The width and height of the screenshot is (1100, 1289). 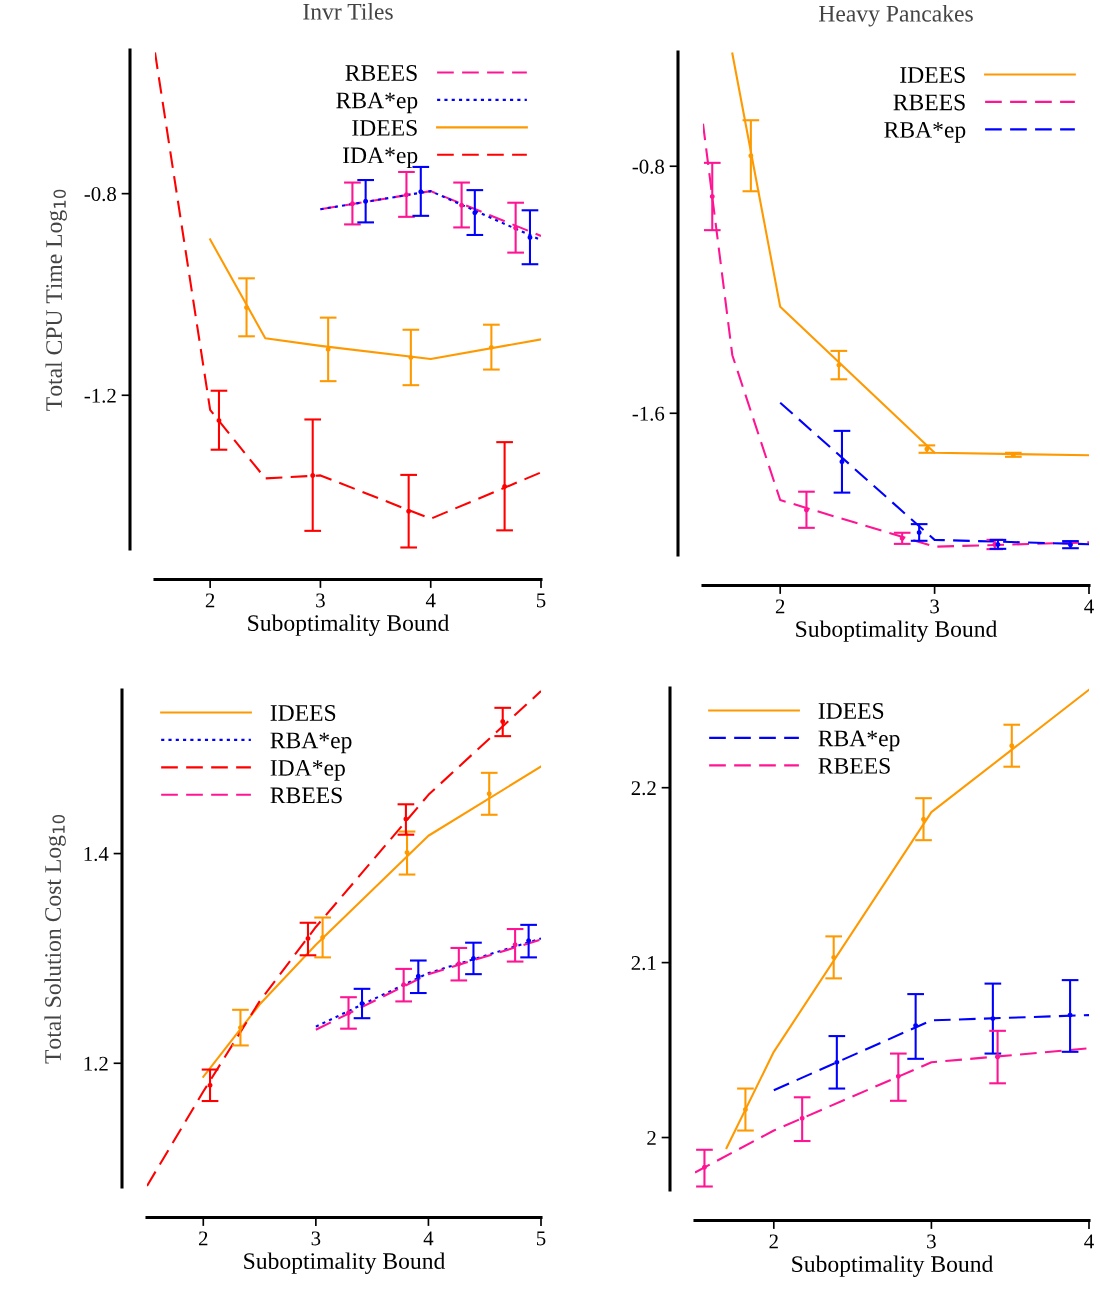 What do you see at coordinates (56, 300) in the screenshot?
I see `y-axis-title: Total CPU Time Log$_{10}$` at bounding box center [56, 300].